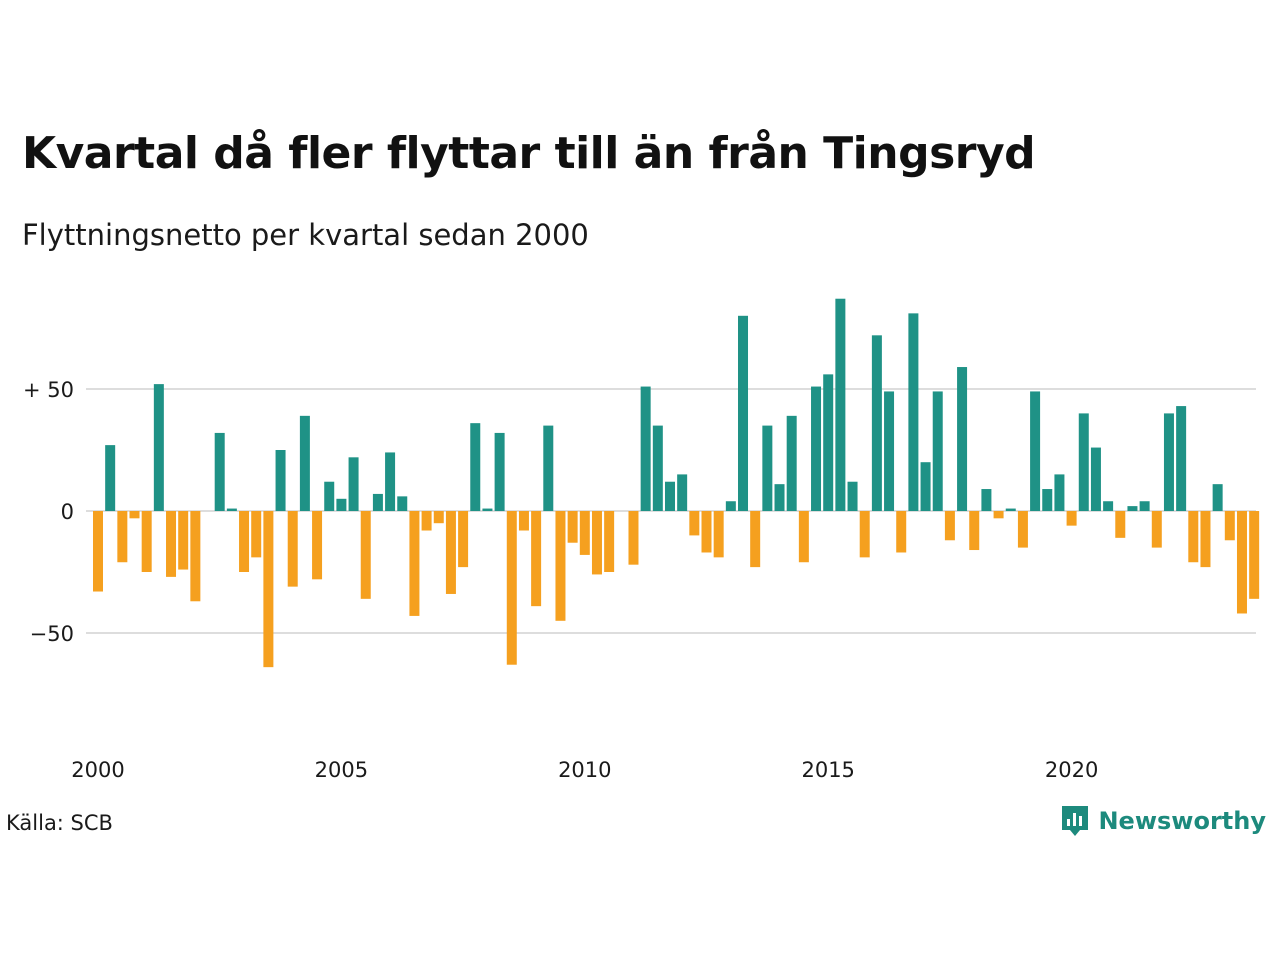 Image resolution: width=1280 pixels, height=960 pixels. Describe the element at coordinates (48, 512) in the screenshot. I see `y-axis: + 50 0 −50` at that location.